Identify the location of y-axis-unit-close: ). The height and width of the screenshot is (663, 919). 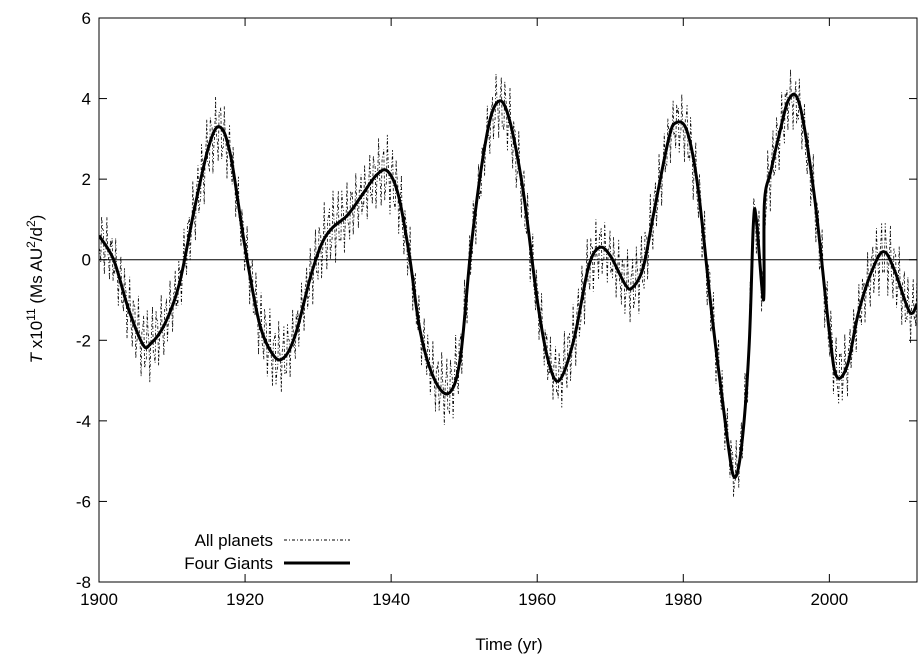
(36, 218).